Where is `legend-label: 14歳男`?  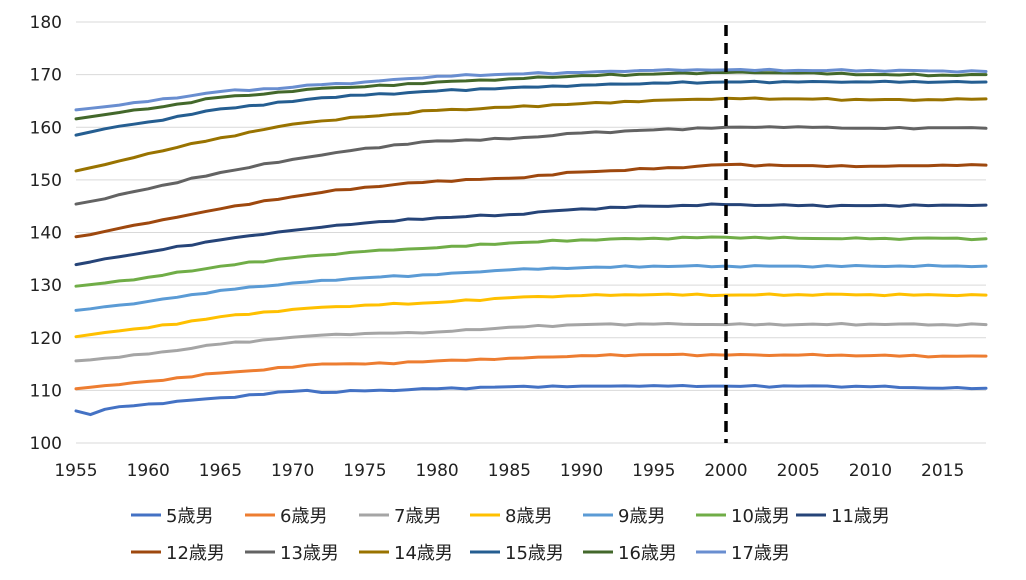
legend-label: 14歳男 is located at coordinates (423, 553).